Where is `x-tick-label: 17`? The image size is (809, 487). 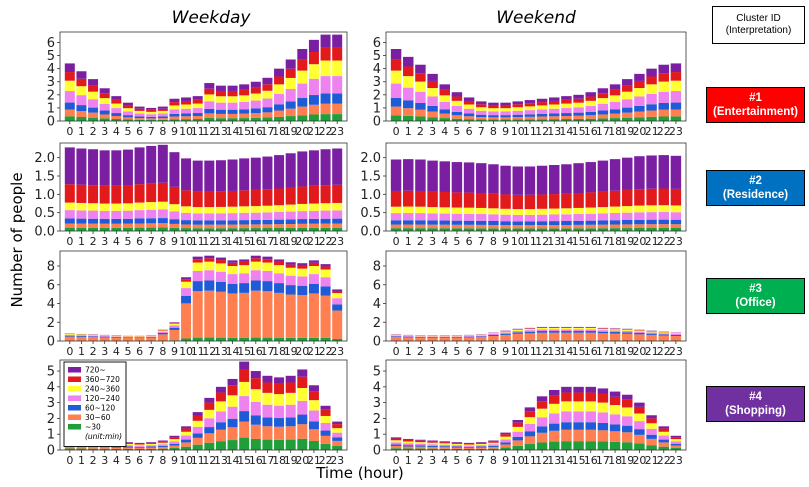
x-tick-label: 17 is located at coordinates (603, 241).